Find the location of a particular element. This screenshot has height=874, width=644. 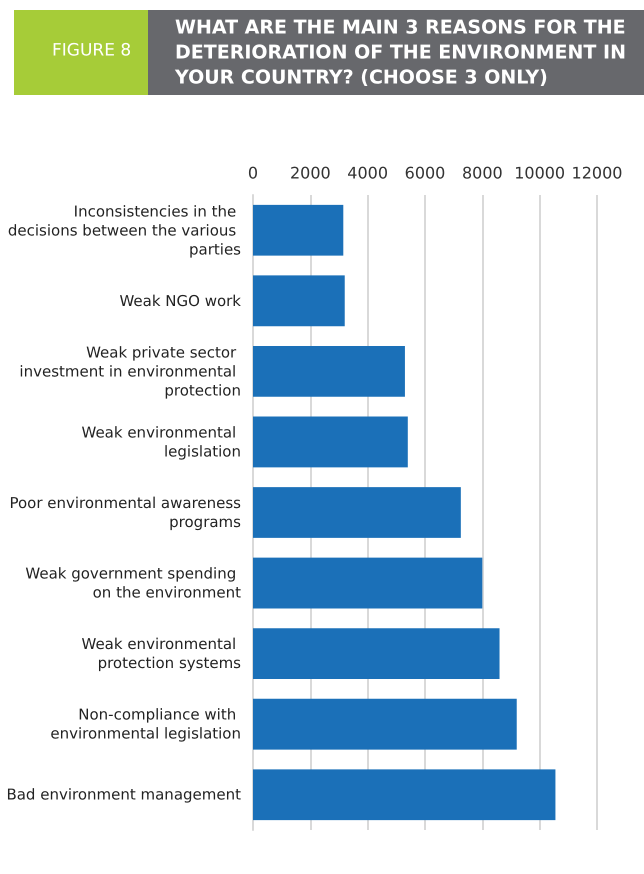

y-tick-label: Inconsistencies in the decisions between the various parties is located at coordinates (125, 230).